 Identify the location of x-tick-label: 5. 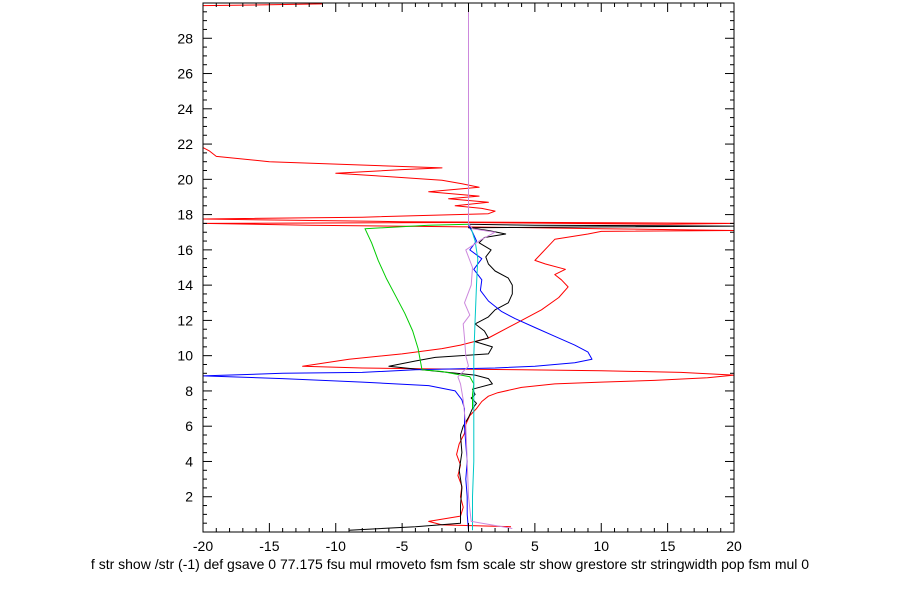
(535, 546).